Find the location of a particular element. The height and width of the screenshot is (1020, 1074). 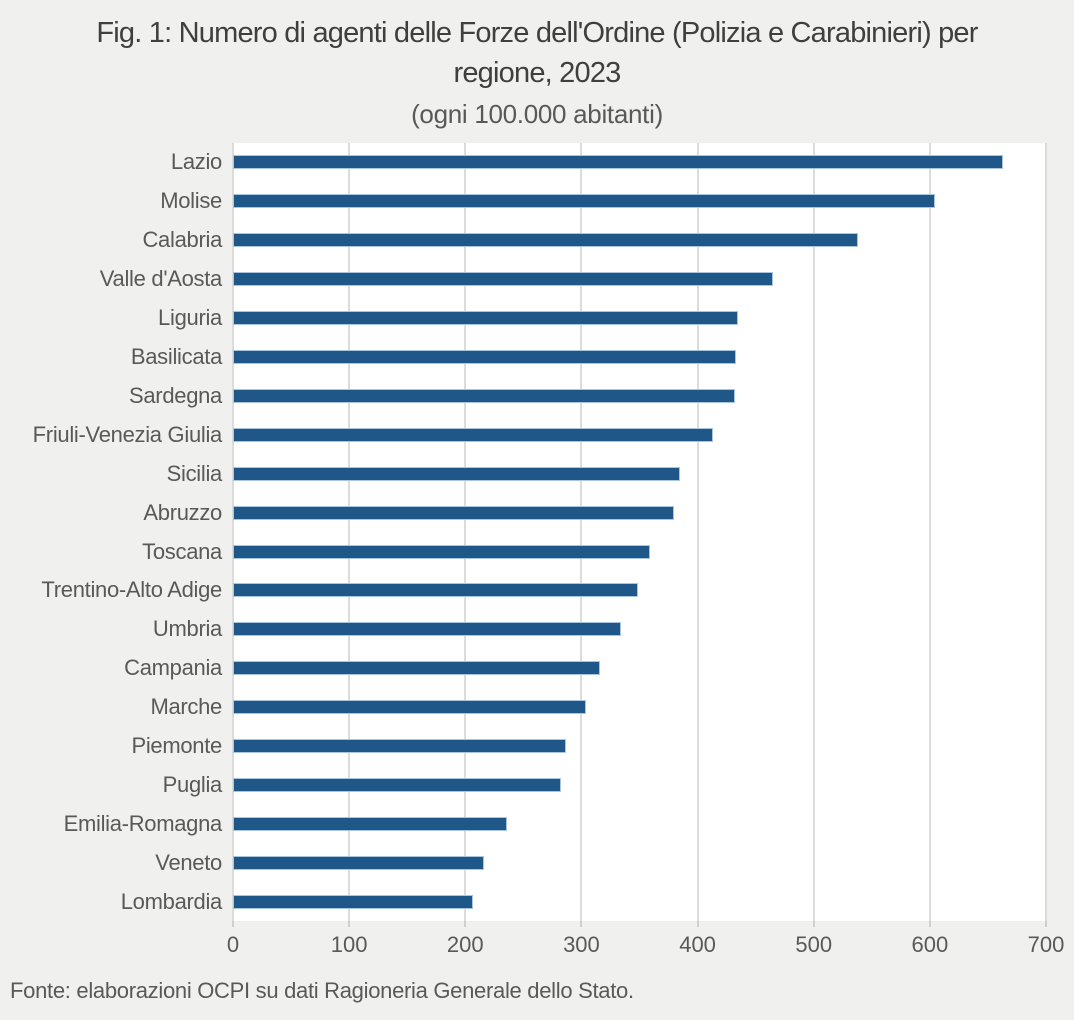

bar-row: Marche is located at coordinates (537, 707).